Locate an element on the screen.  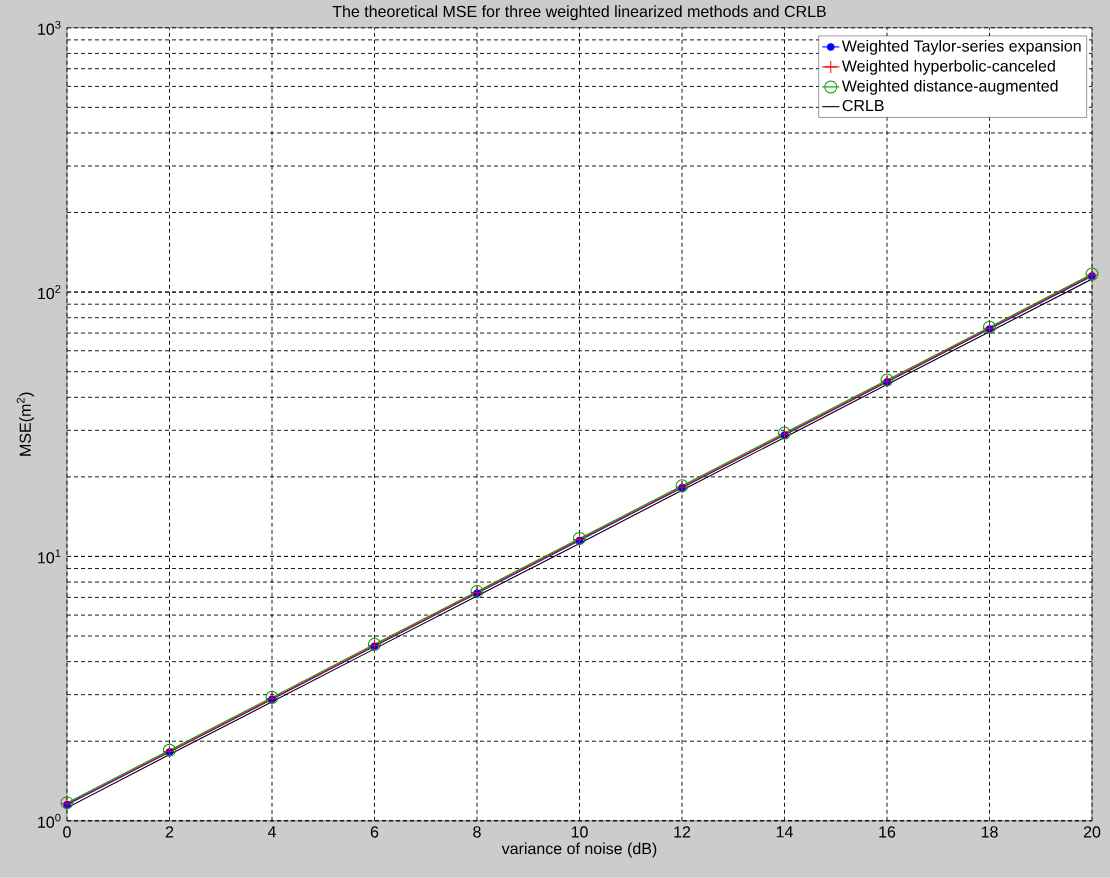
x-tick-label: 20 is located at coordinates (1092, 832).